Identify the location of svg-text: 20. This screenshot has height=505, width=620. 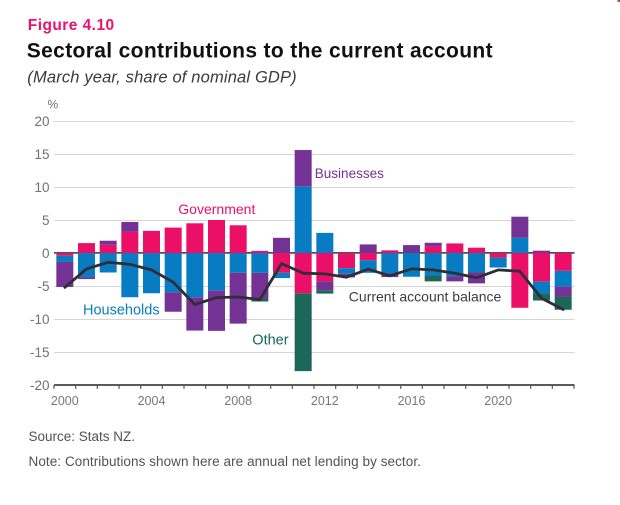
(41, 121).